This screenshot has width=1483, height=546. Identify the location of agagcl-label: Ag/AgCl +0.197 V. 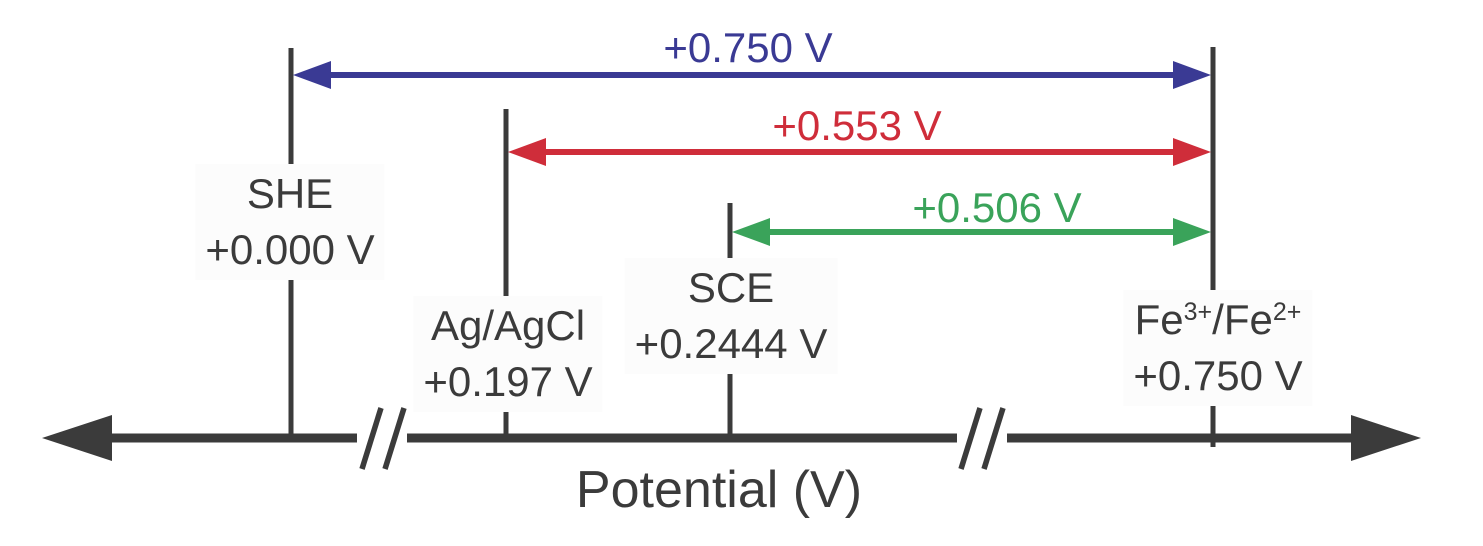
(508, 354).